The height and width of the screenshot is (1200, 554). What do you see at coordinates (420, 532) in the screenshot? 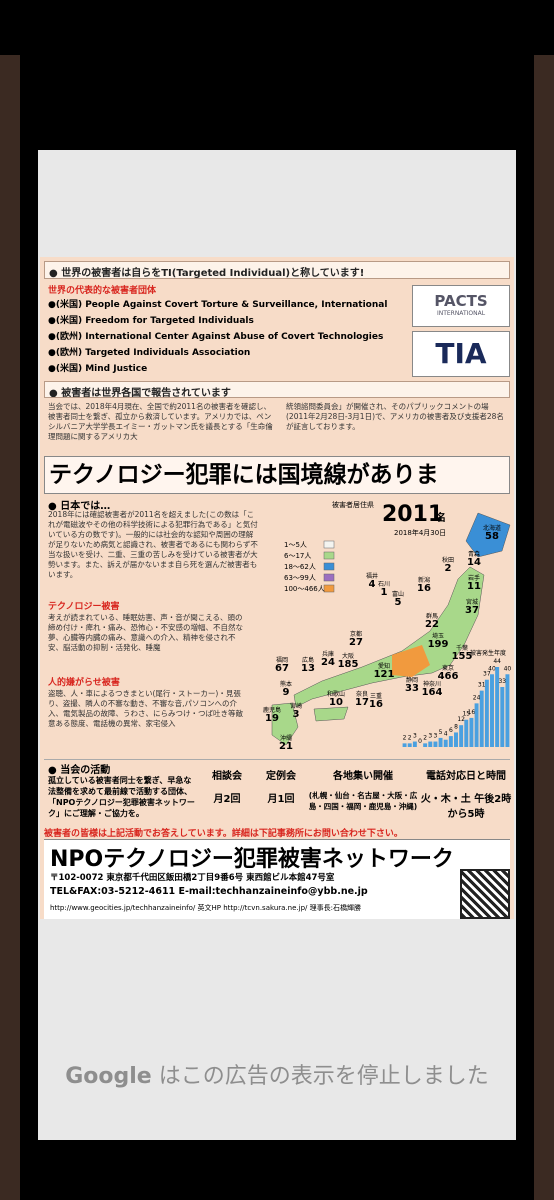
I see `date: 2018年4月30日` at bounding box center [420, 532].